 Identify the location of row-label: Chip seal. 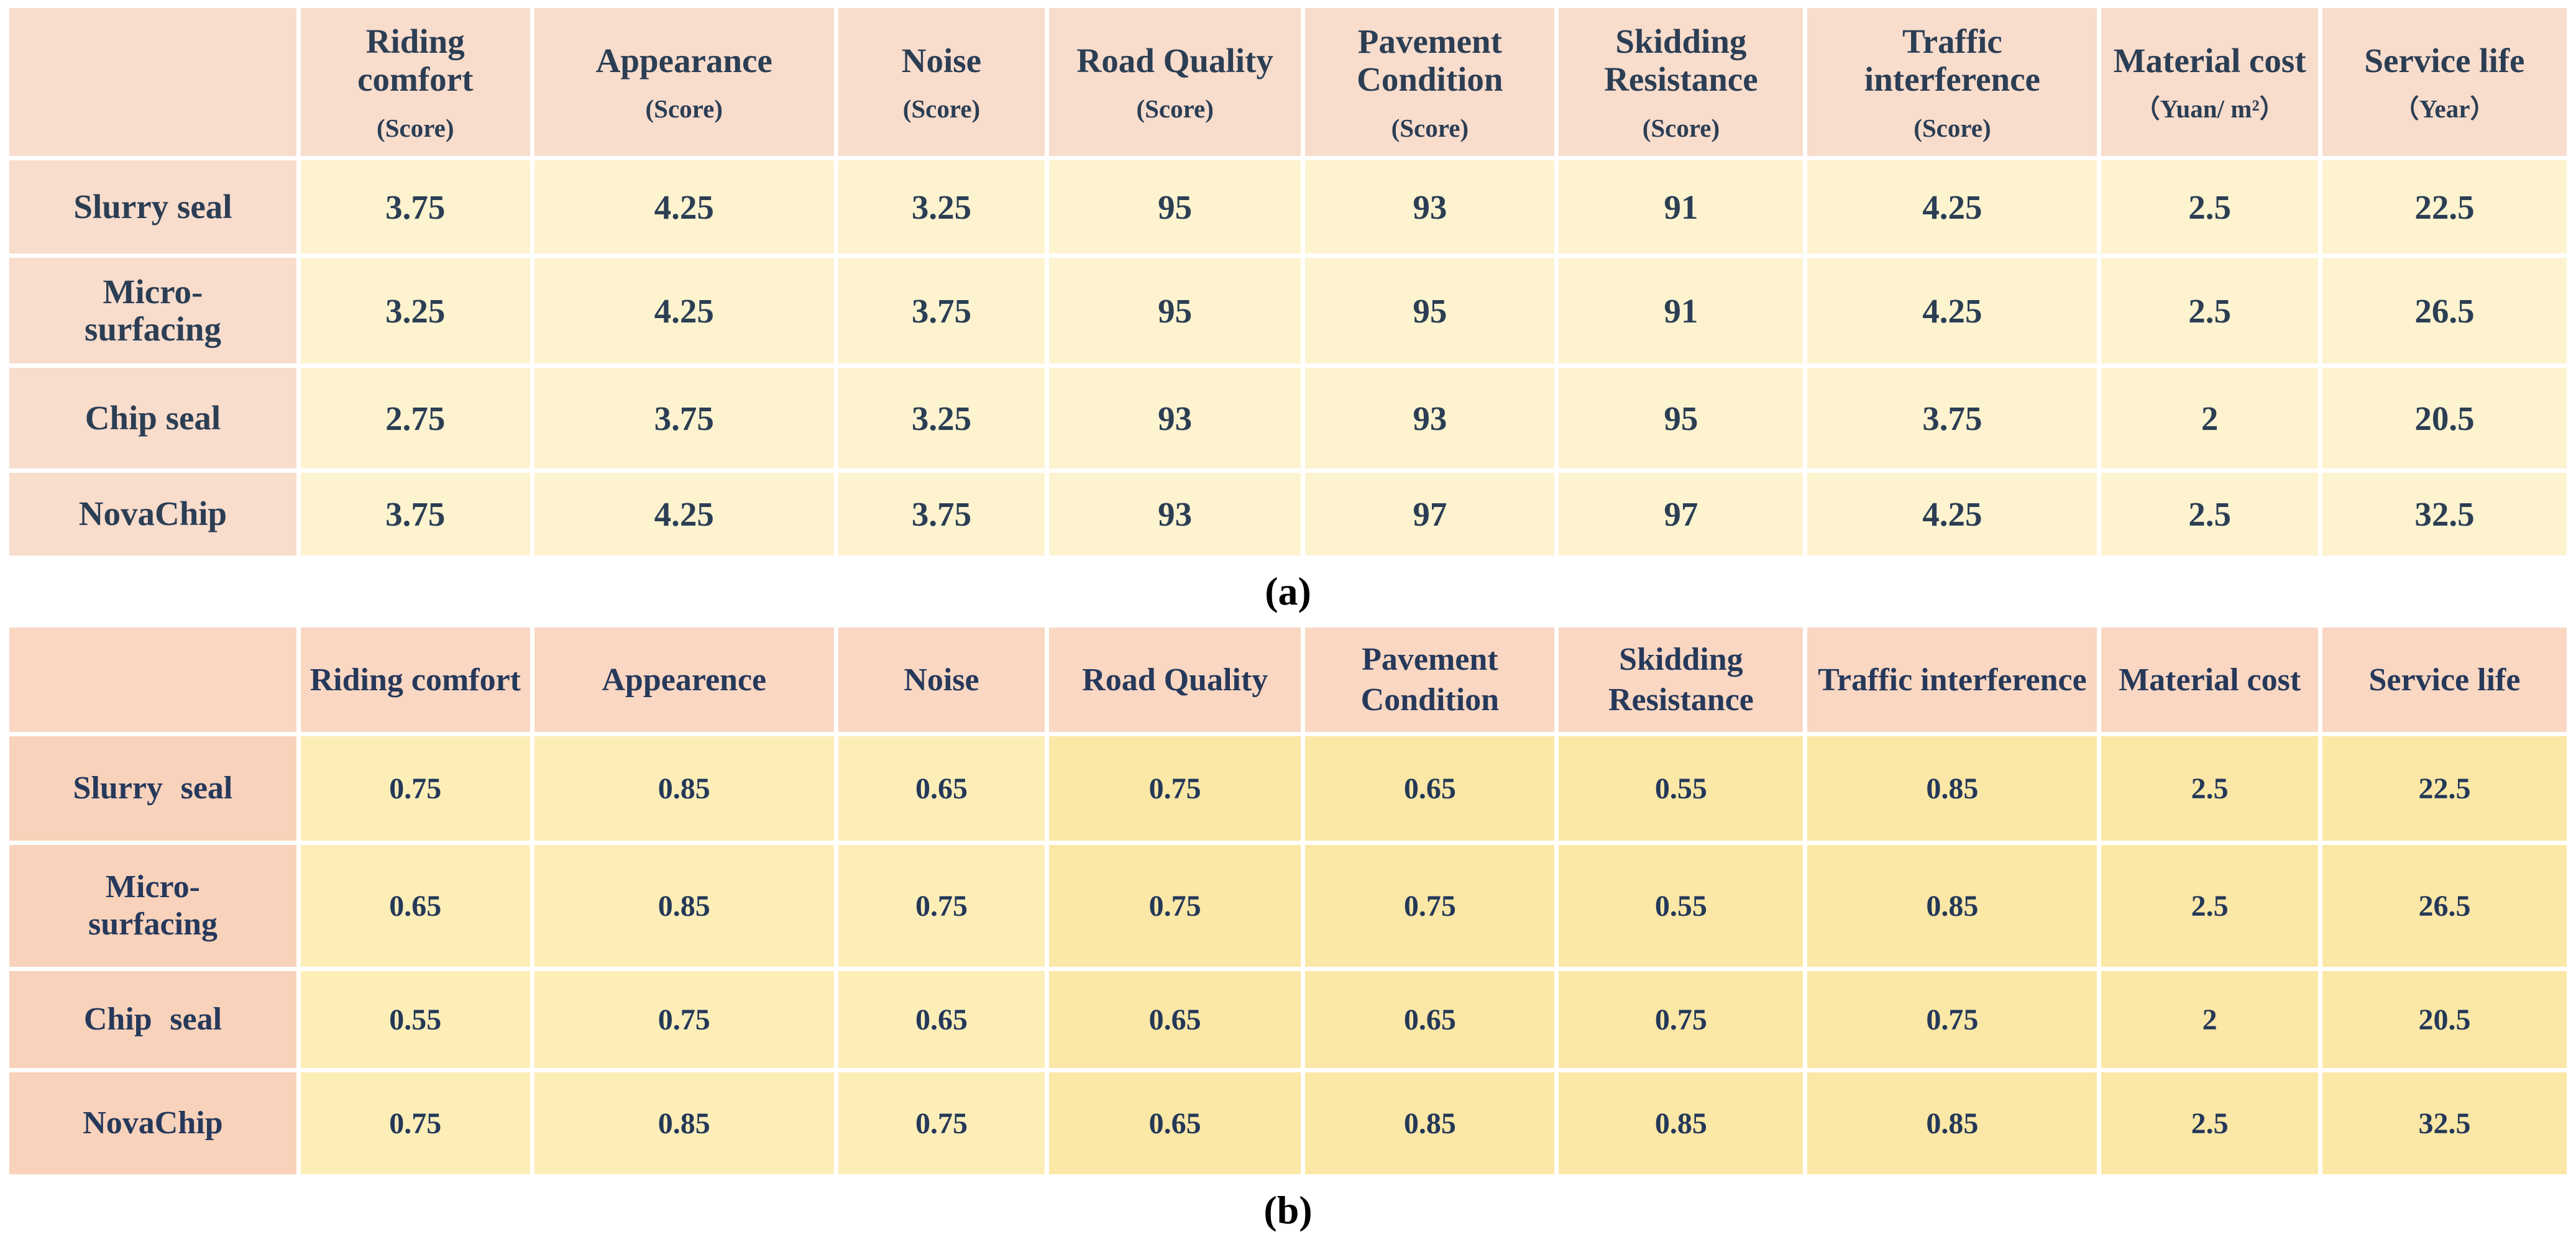
(152, 1019).